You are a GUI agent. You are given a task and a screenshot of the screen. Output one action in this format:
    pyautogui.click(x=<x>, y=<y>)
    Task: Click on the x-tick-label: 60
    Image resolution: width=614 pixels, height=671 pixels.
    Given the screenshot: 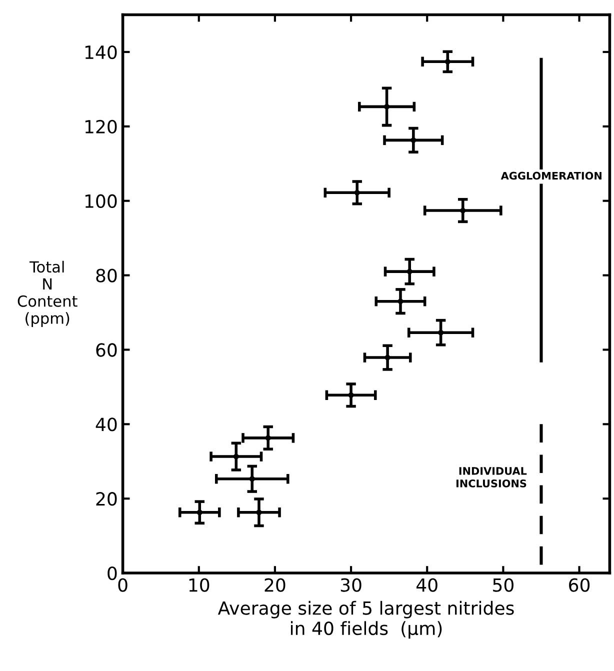 What is the action you would take?
    pyautogui.click(x=579, y=585)
    